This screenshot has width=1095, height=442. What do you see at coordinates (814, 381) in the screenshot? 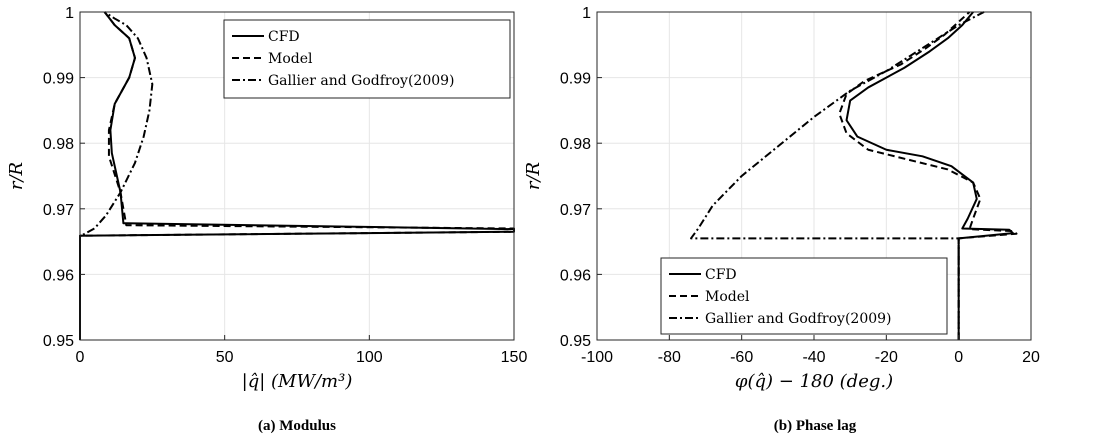
I see `x-axis-label: φ(q̂) − 180 (deg.)` at bounding box center [814, 381].